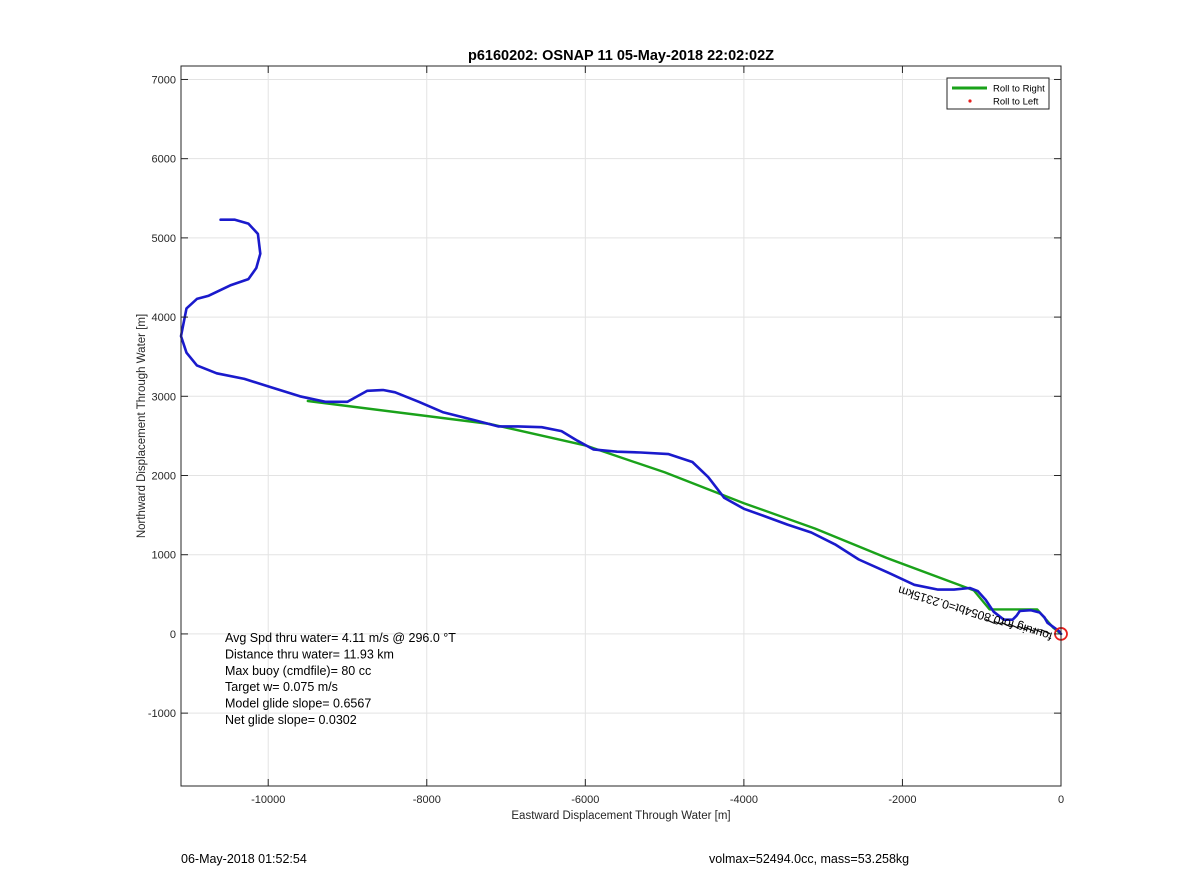  What do you see at coordinates (340, 638) in the screenshot?
I see `stats-label: Avg Spd thru water= 4.11 m/s @ 296.0 °T` at bounding box center [340, 638].